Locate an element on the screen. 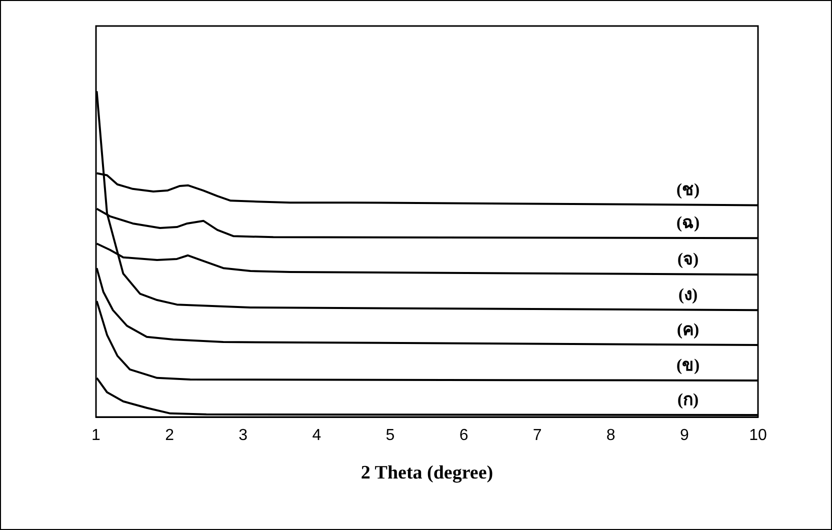 Image resolution: width=832 pixels, height=530 pixels. x-tick-label: 6 is located at coordinates (463, 435).